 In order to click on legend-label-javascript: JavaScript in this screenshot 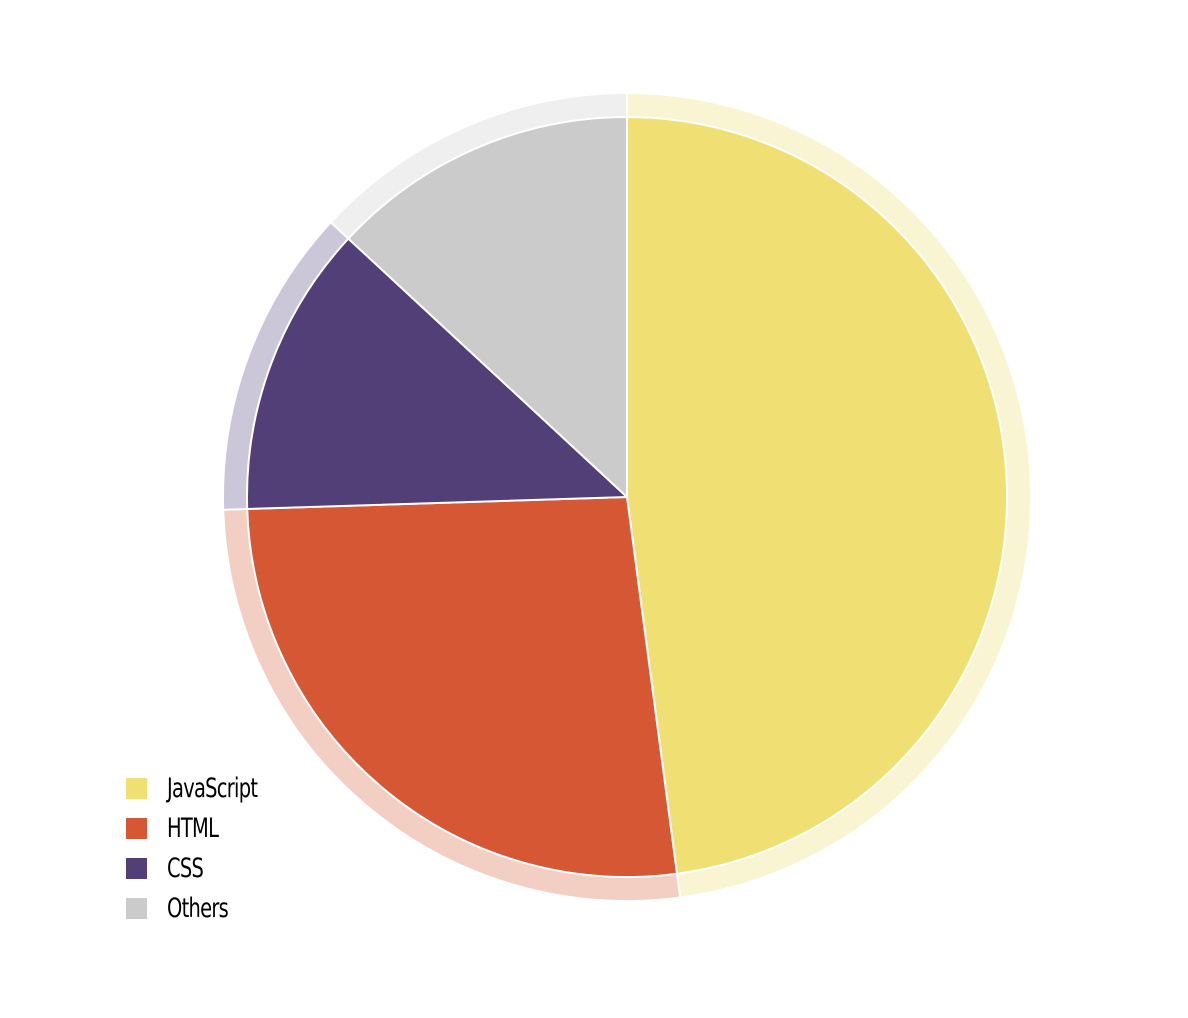, I will do `click(212, 788)`.